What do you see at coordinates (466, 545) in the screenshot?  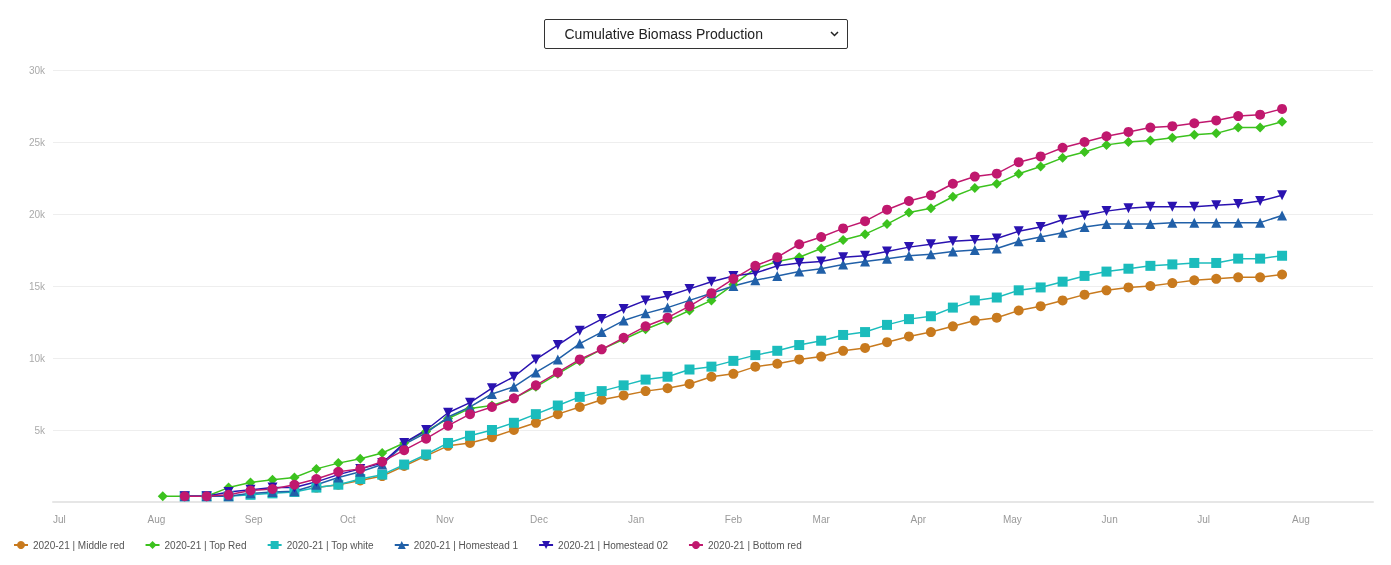 I see `legend-label: 2020-21 | Homestead 1` at bounding box center [466, 545].